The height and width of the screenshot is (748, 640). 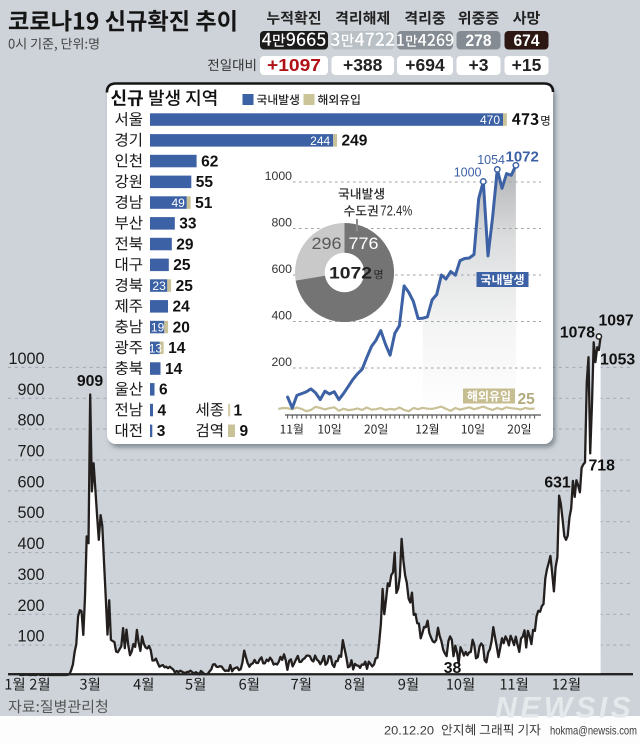 I want to click on svg-text: 38, so click(x=453, y=668).